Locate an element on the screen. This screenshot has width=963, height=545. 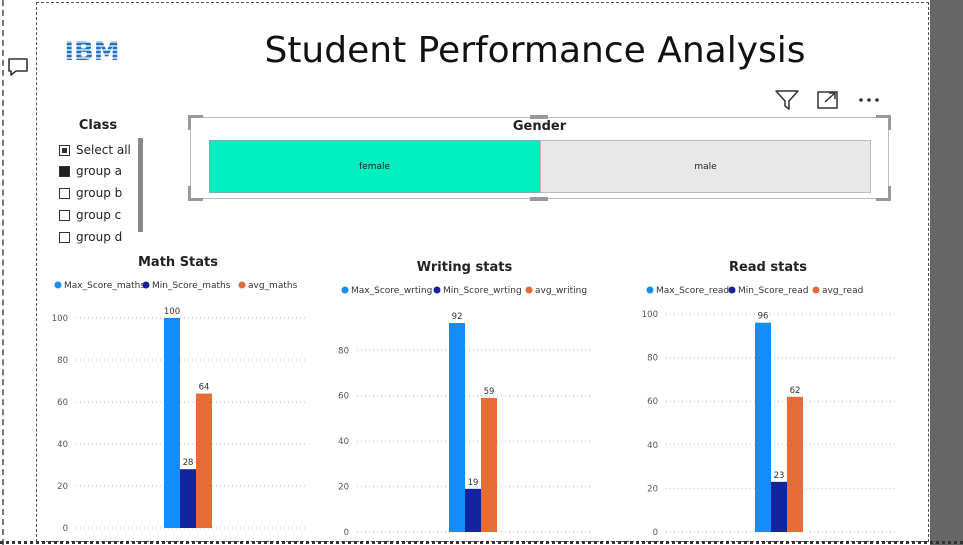
data-label: 62 is located at coordinates (795, 391).